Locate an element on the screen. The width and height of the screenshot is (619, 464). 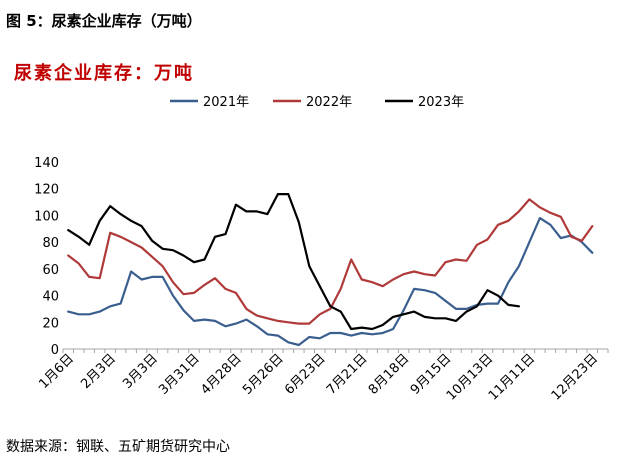
x-tick-label: 3月3日 is located at coordinates (140, 371).